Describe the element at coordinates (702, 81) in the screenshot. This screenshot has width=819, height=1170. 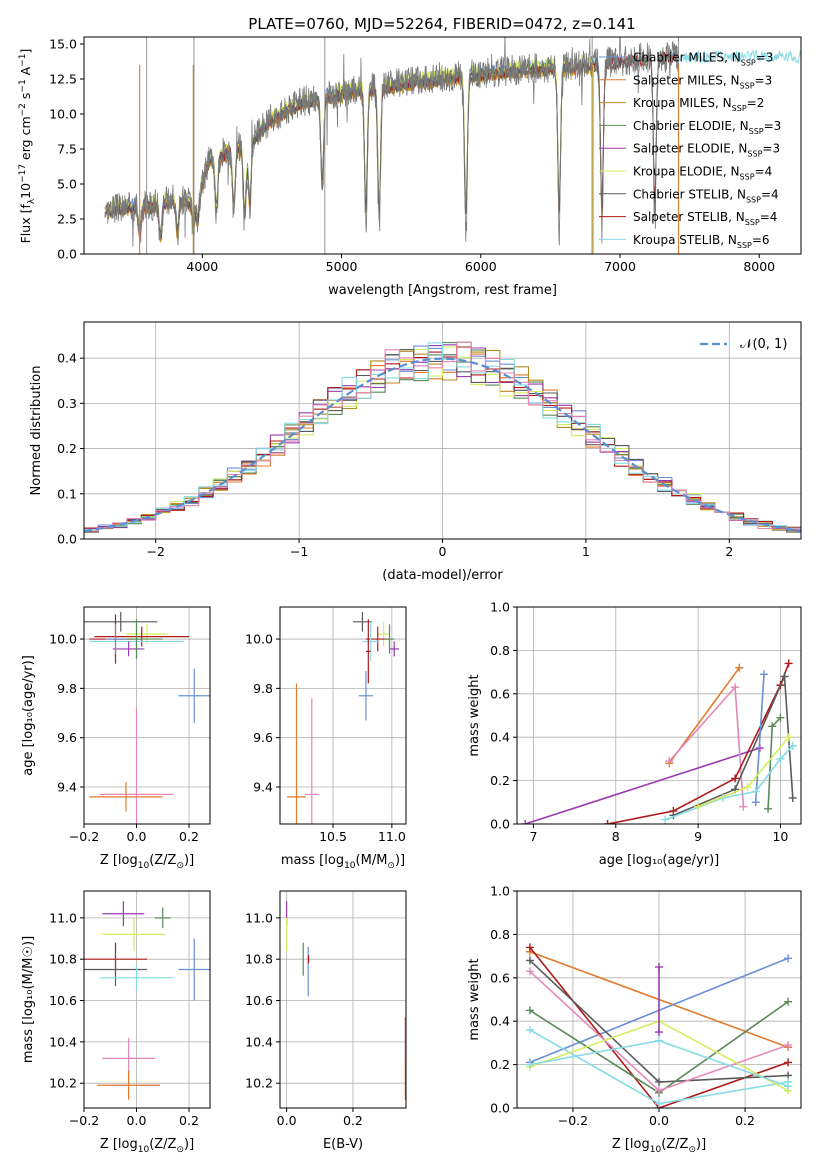
I see `legend-entry: Salpeter MILES, NSSP=3` at that location.